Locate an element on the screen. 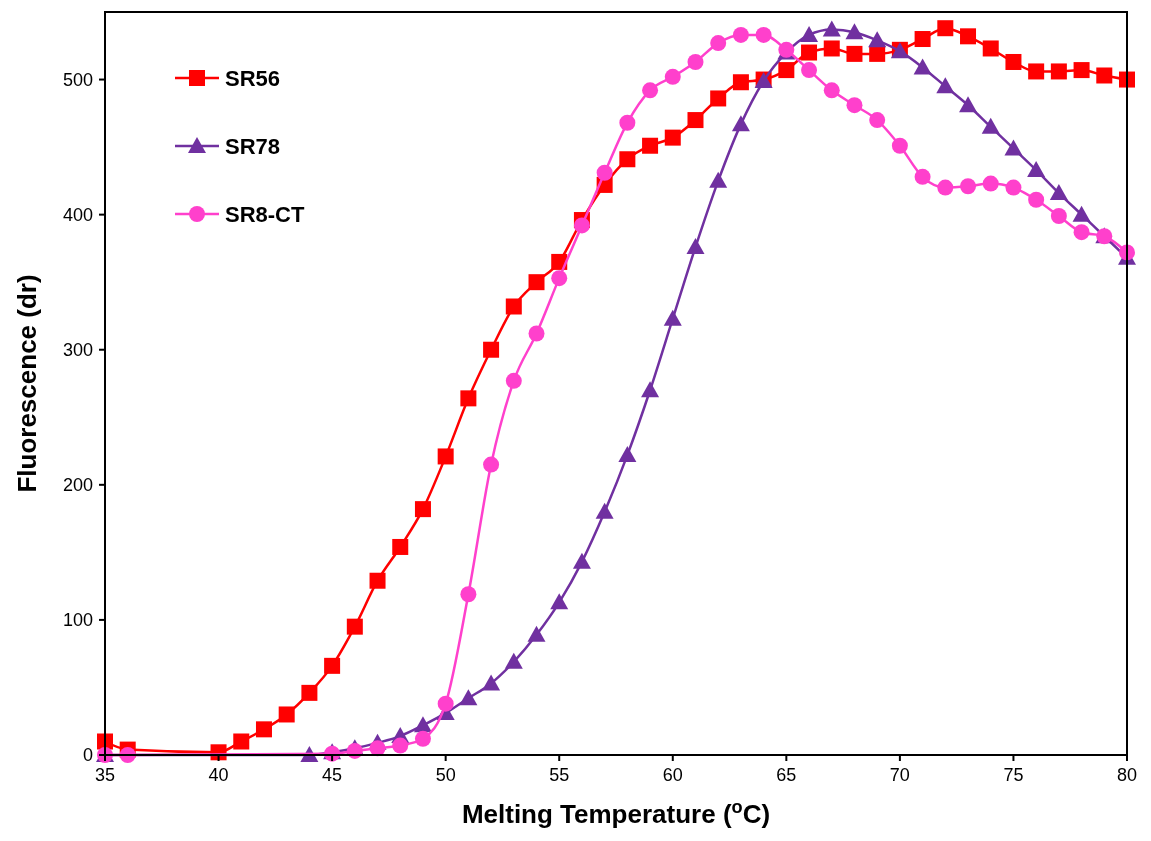 The height and width of the screenshot is (841, 1151). x-tick-label: 80 is located at coordinates (1127, 775).